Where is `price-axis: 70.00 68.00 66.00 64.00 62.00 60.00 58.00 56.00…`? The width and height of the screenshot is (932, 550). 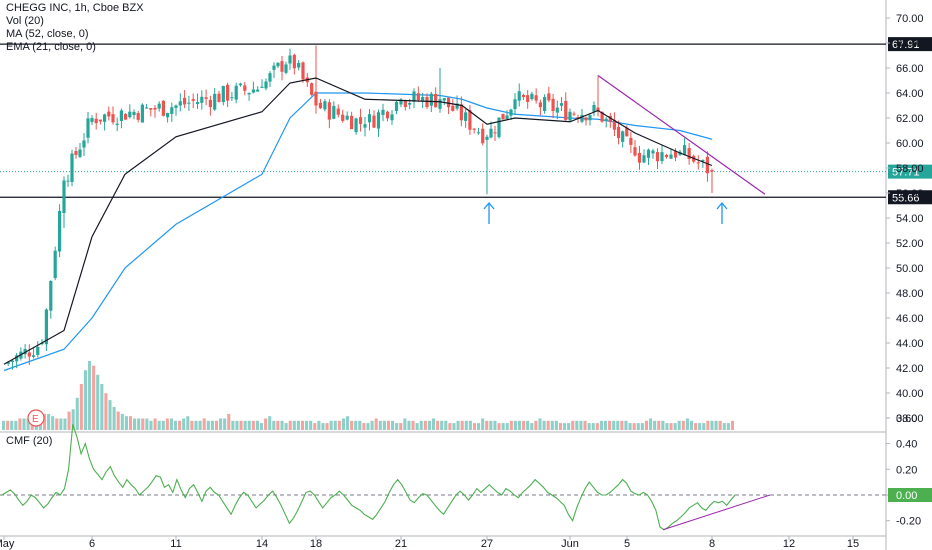
price-axis: 70.00 68.00 66.00 64.00 62.00 60.00 58.00 56.00… is located at coordinates (909, 270).